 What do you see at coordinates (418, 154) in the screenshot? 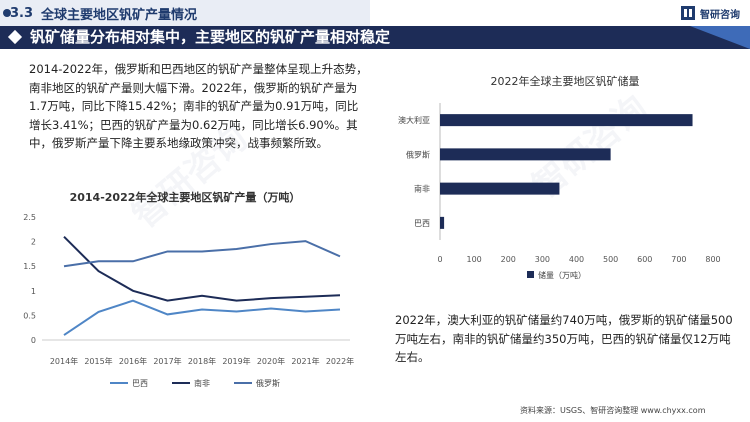
I see `category-label: 俄罗斯` at bounding box center [418, 154].